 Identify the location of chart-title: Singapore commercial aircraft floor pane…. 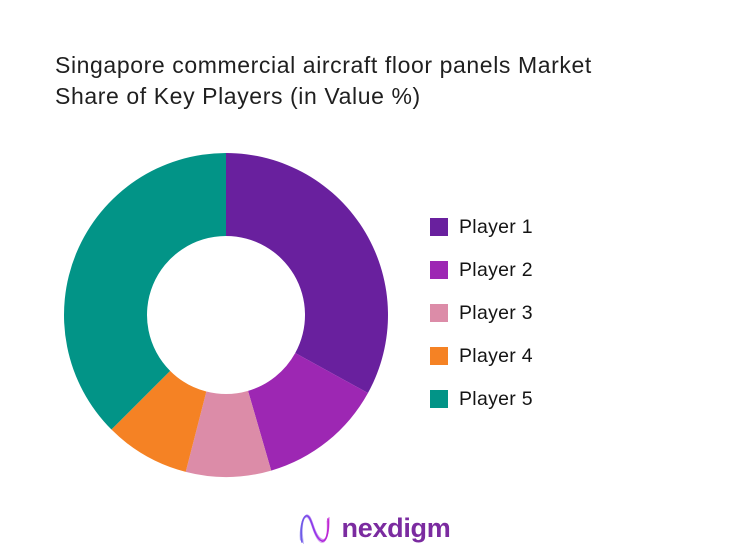
(323, 80).